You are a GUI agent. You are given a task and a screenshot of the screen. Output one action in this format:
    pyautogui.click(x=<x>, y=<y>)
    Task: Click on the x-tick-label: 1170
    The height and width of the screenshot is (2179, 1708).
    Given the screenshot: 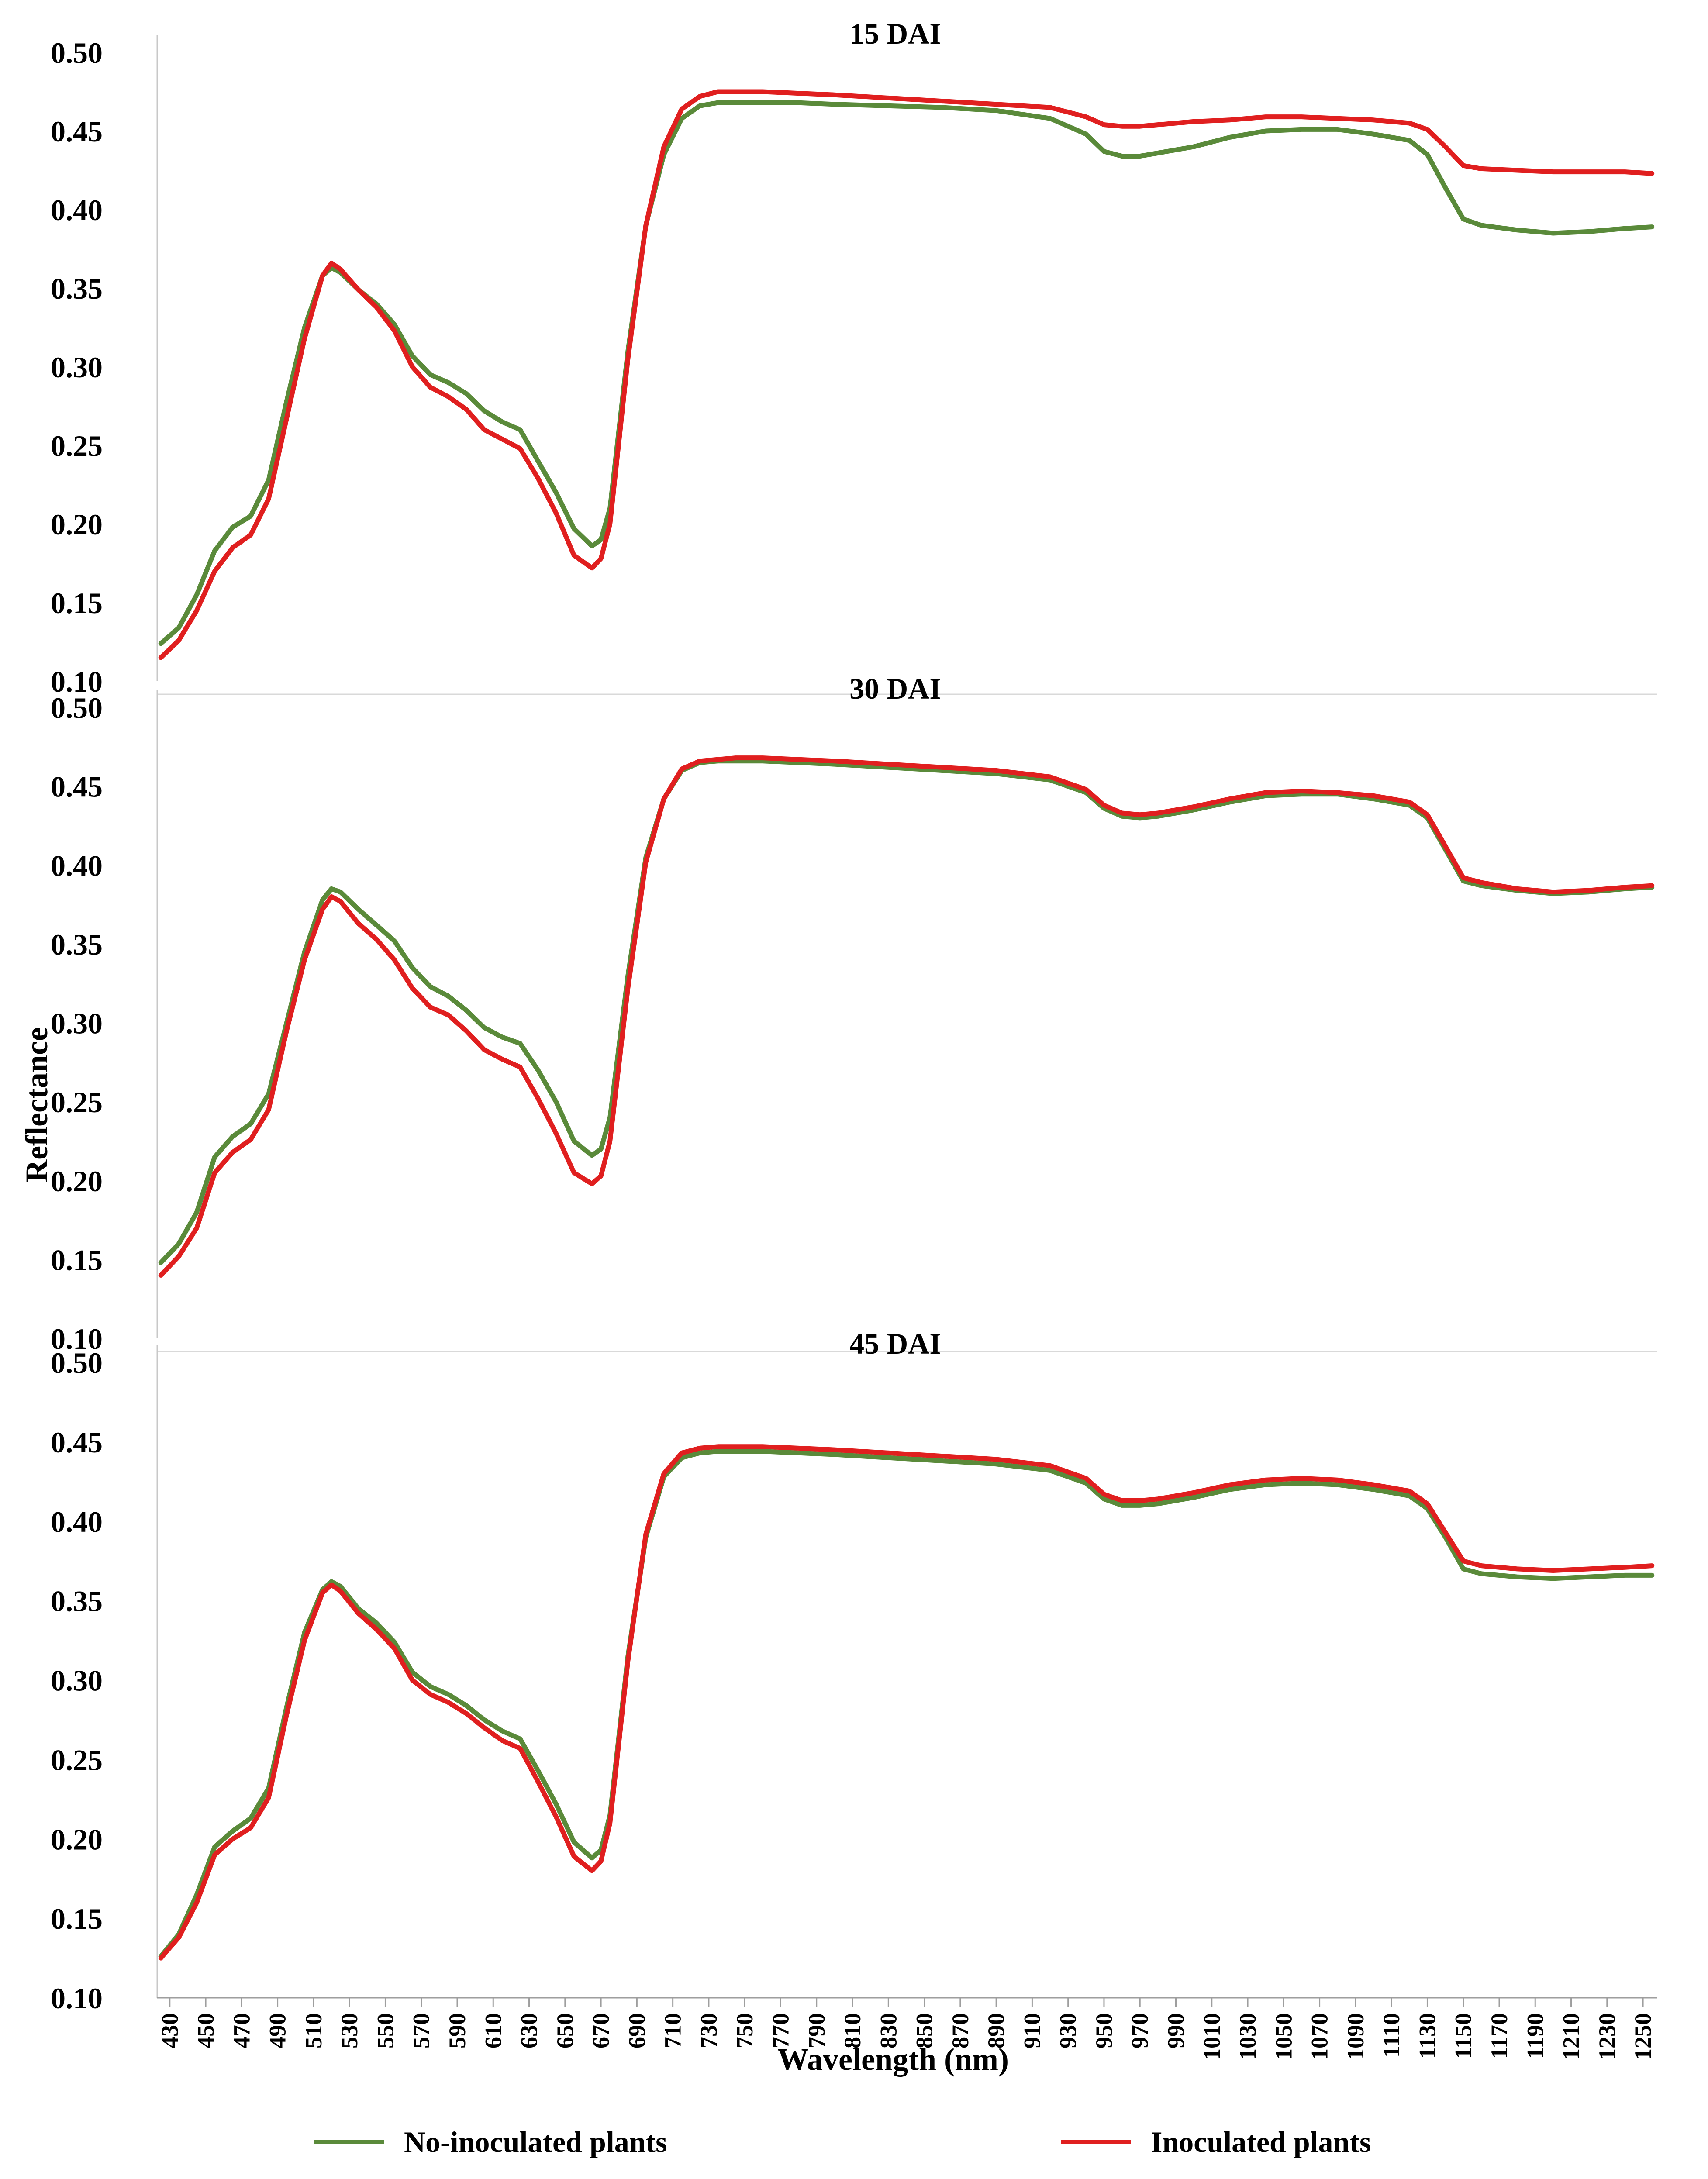 What is the action you would take?
    pyautogui.click(x=1499, y=2036)
    